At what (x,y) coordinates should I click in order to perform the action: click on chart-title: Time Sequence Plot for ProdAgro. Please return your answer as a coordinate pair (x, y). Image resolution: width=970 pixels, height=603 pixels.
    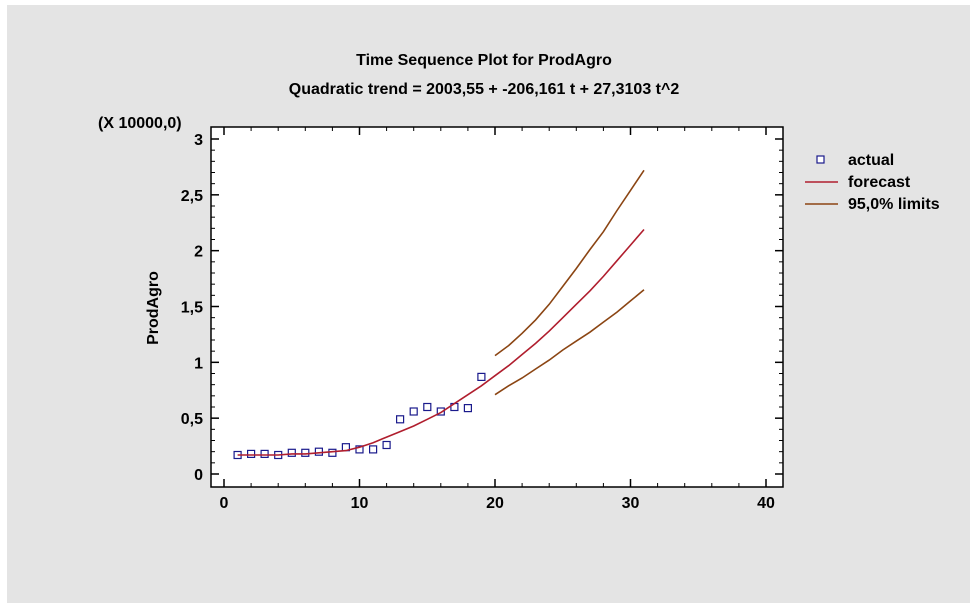
    Looking at the image, I should click on (484, 60).